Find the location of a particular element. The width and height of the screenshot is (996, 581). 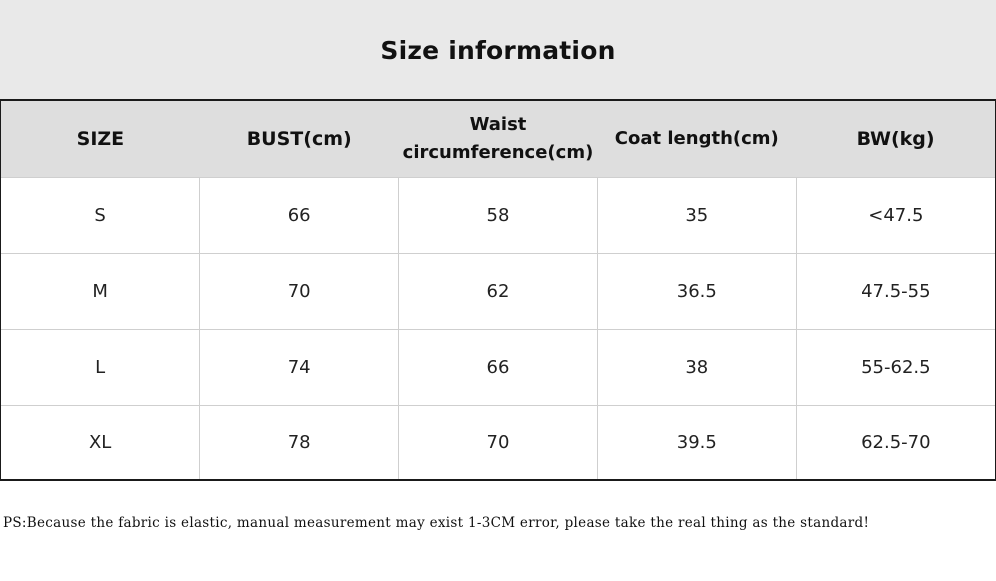

table-row: XL 78 70 39.5 62.5-70 is located at coordinates (498, 441).